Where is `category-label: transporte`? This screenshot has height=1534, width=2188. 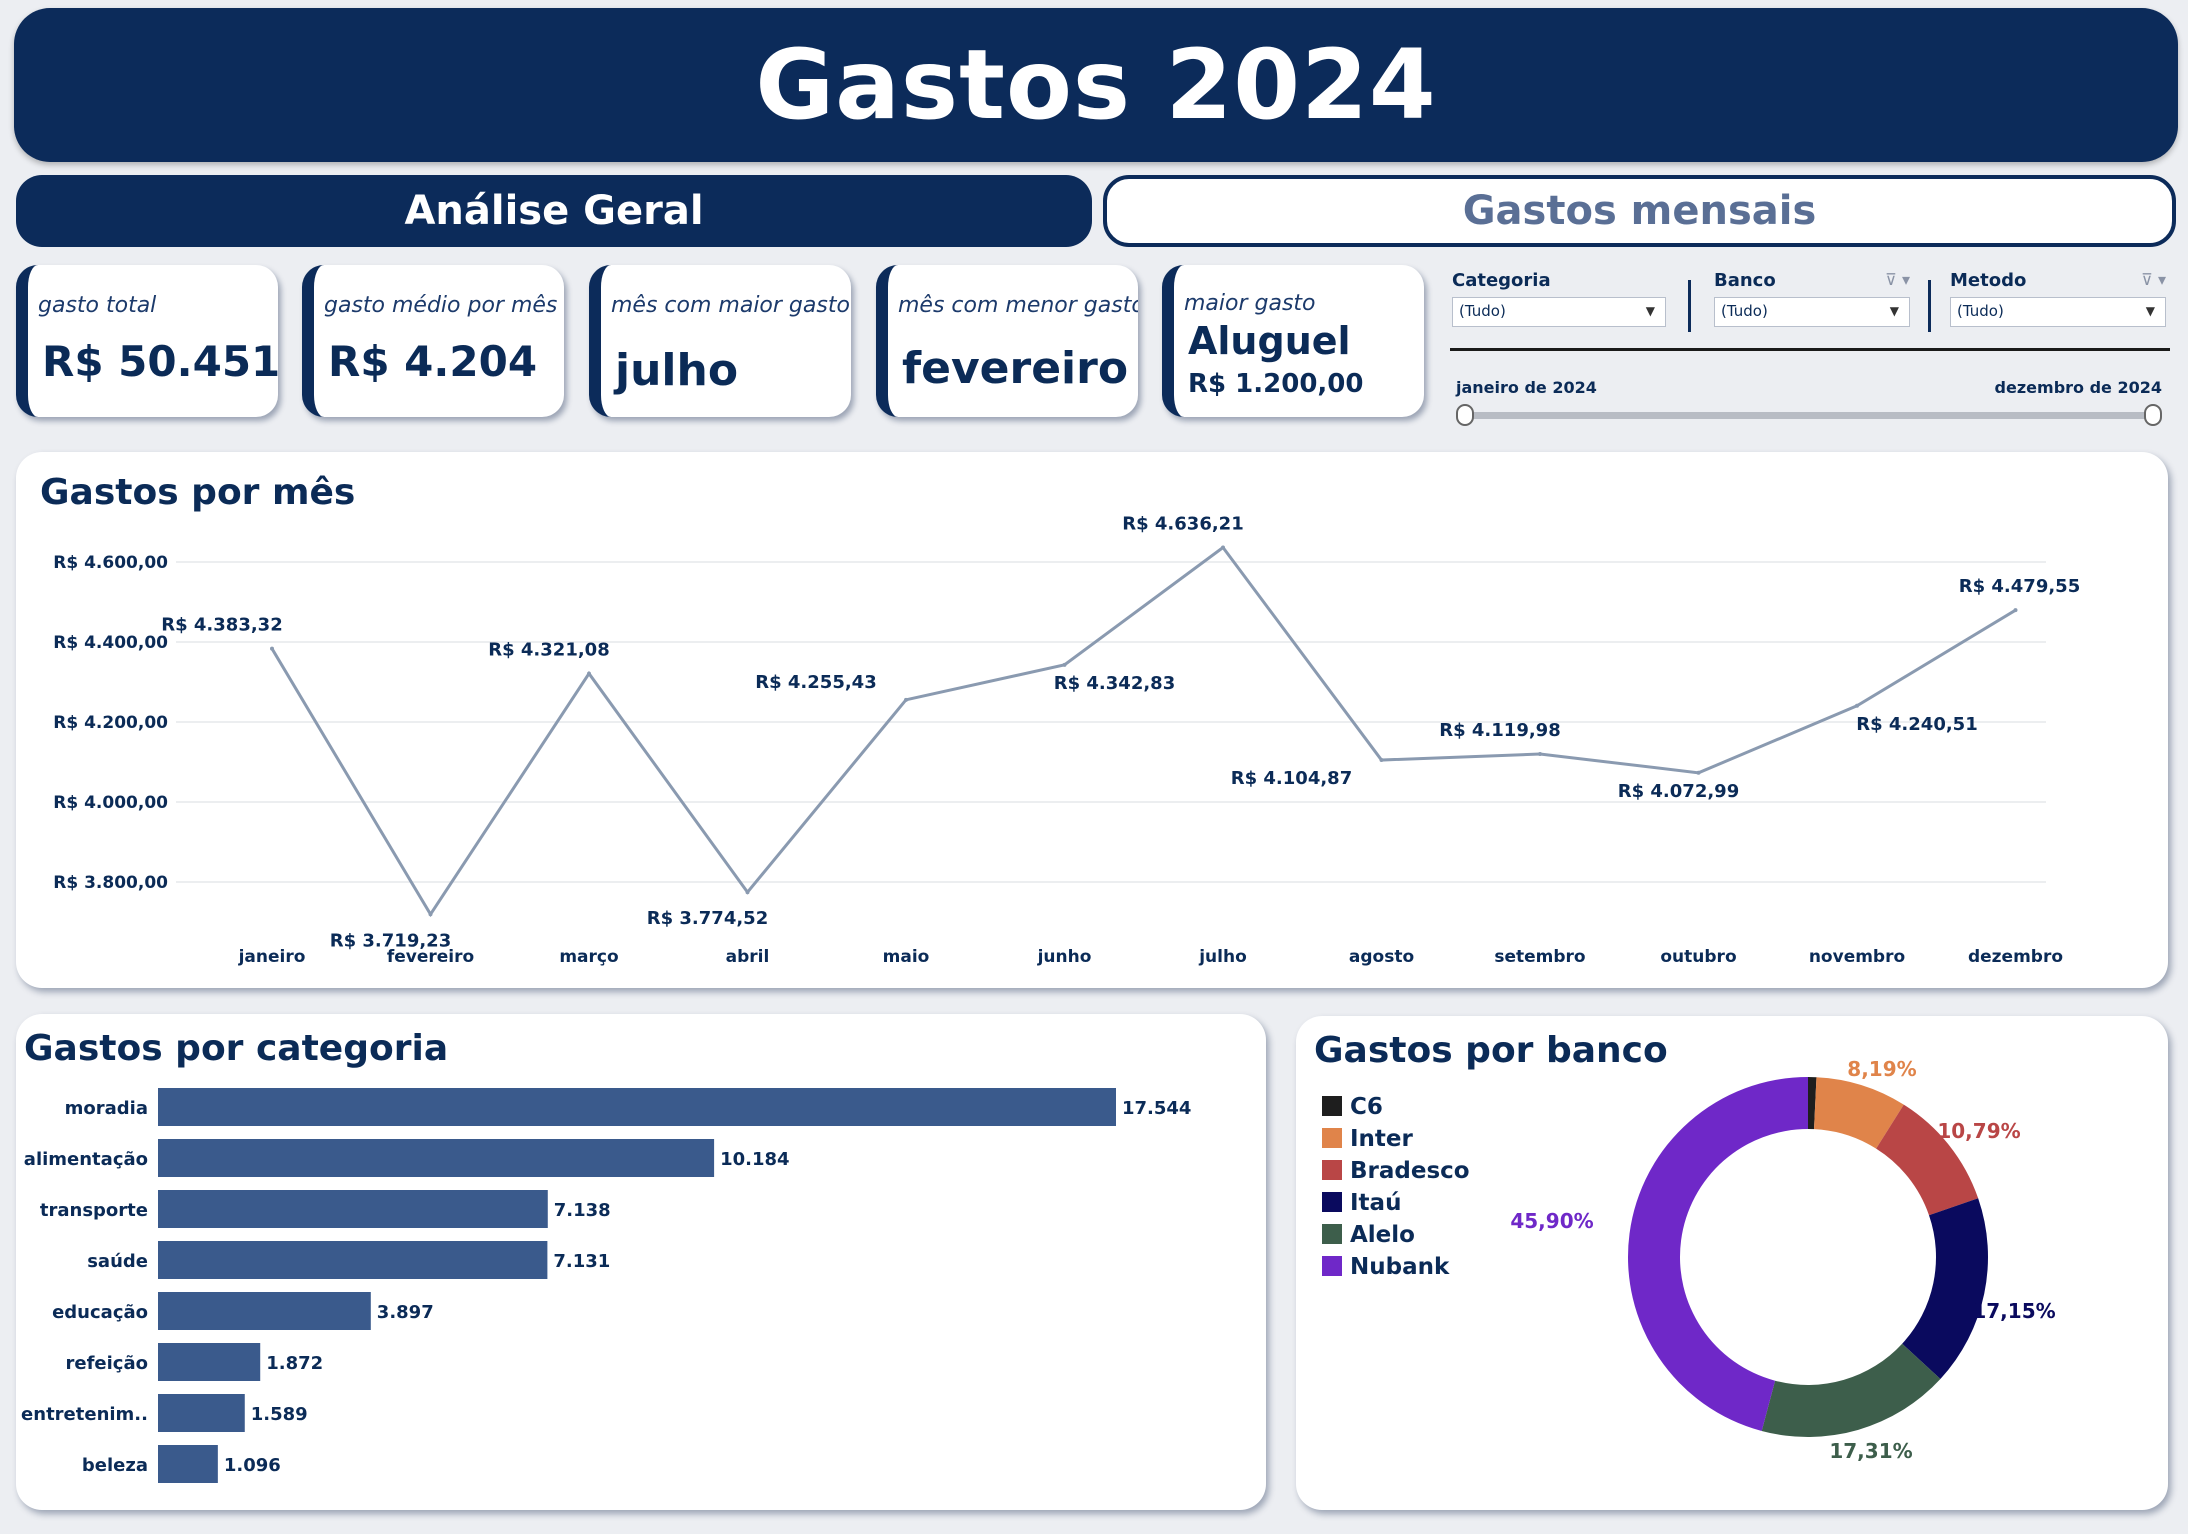
category-label: transporte is located at coordinates (94, 1210).